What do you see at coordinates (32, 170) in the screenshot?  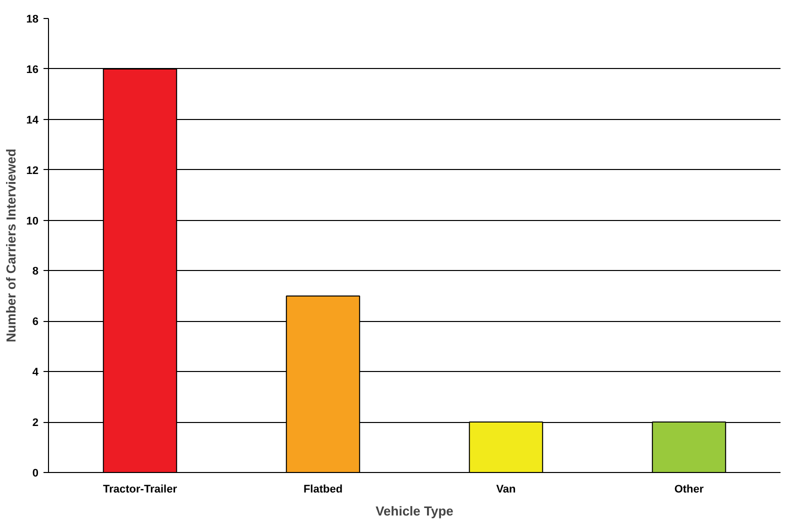 I see `y-tick-label: 12` at bounding box center [32, 170].